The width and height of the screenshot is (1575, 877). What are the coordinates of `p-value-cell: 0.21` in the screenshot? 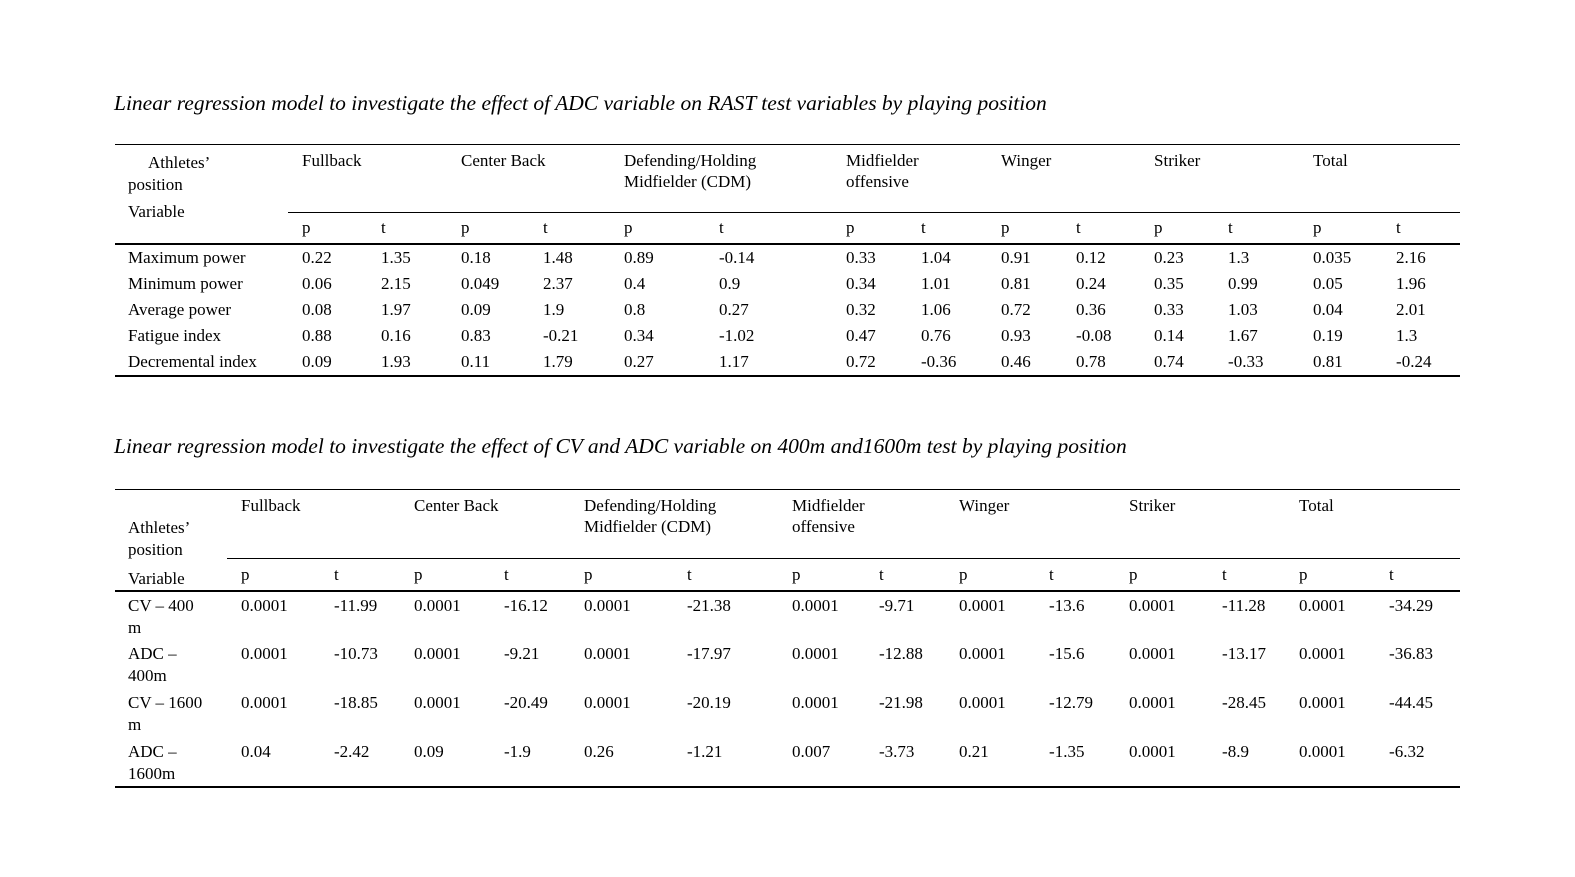 It's located at (974, 751).